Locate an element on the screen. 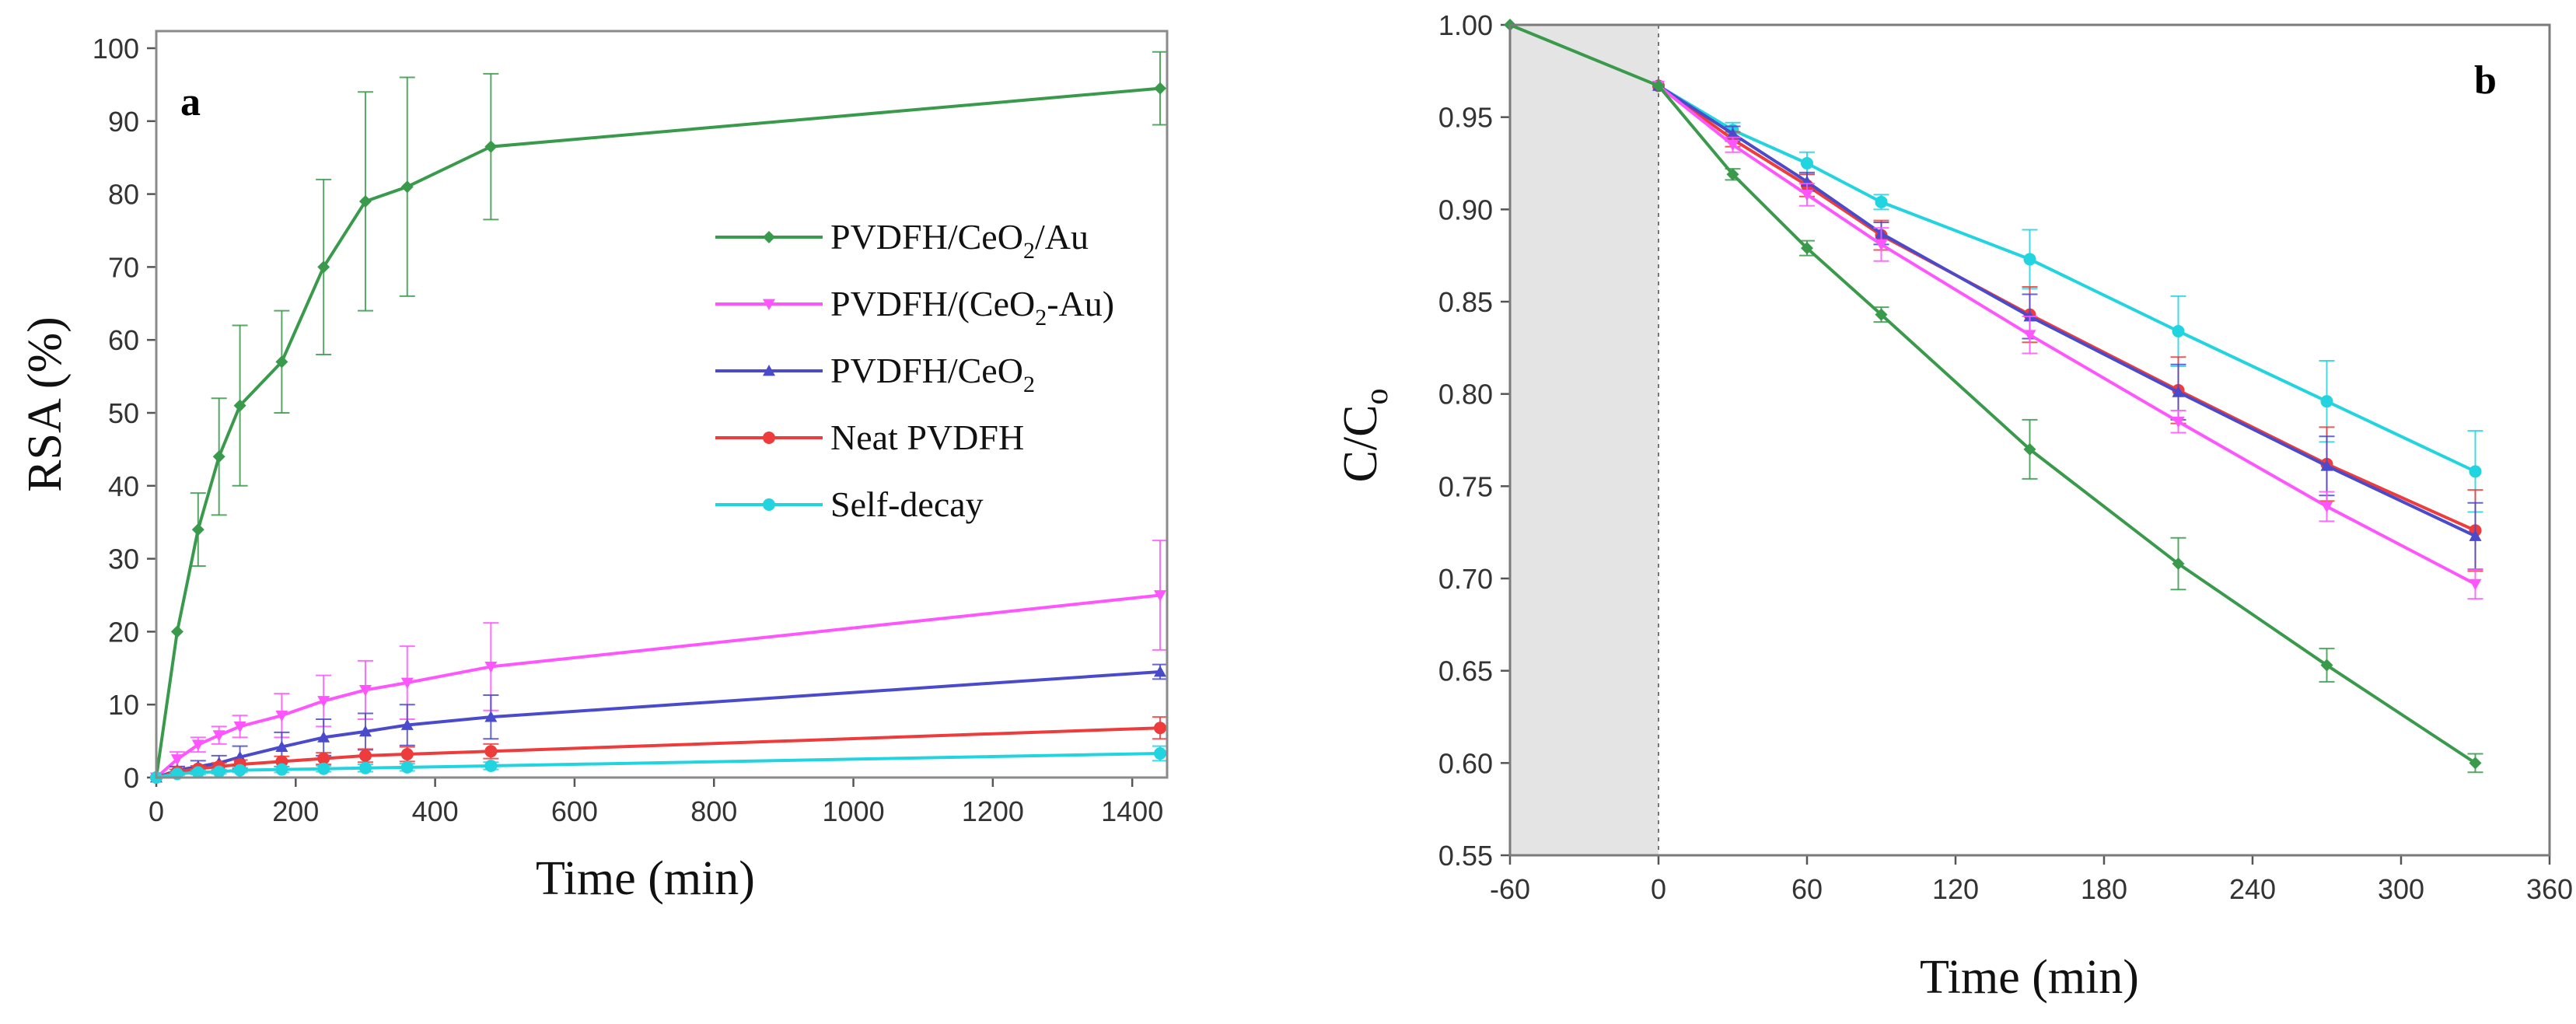 The width and height of the screenshot is (2576, 1024). chart-a-y-tick-label: 100 is located at coordinates (116, 49).